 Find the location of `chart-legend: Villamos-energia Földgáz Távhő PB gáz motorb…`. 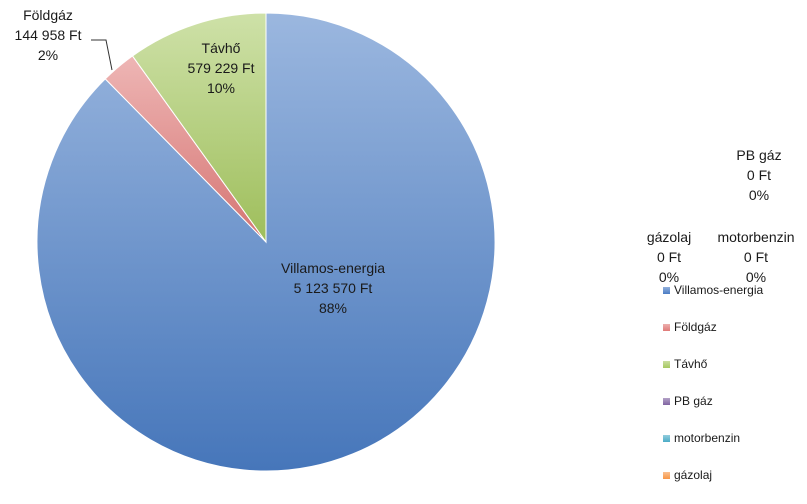

chart-legend: Villamos-energia Földgáz Távhő PB gáz motorb… is located at coordinates (713, 393).